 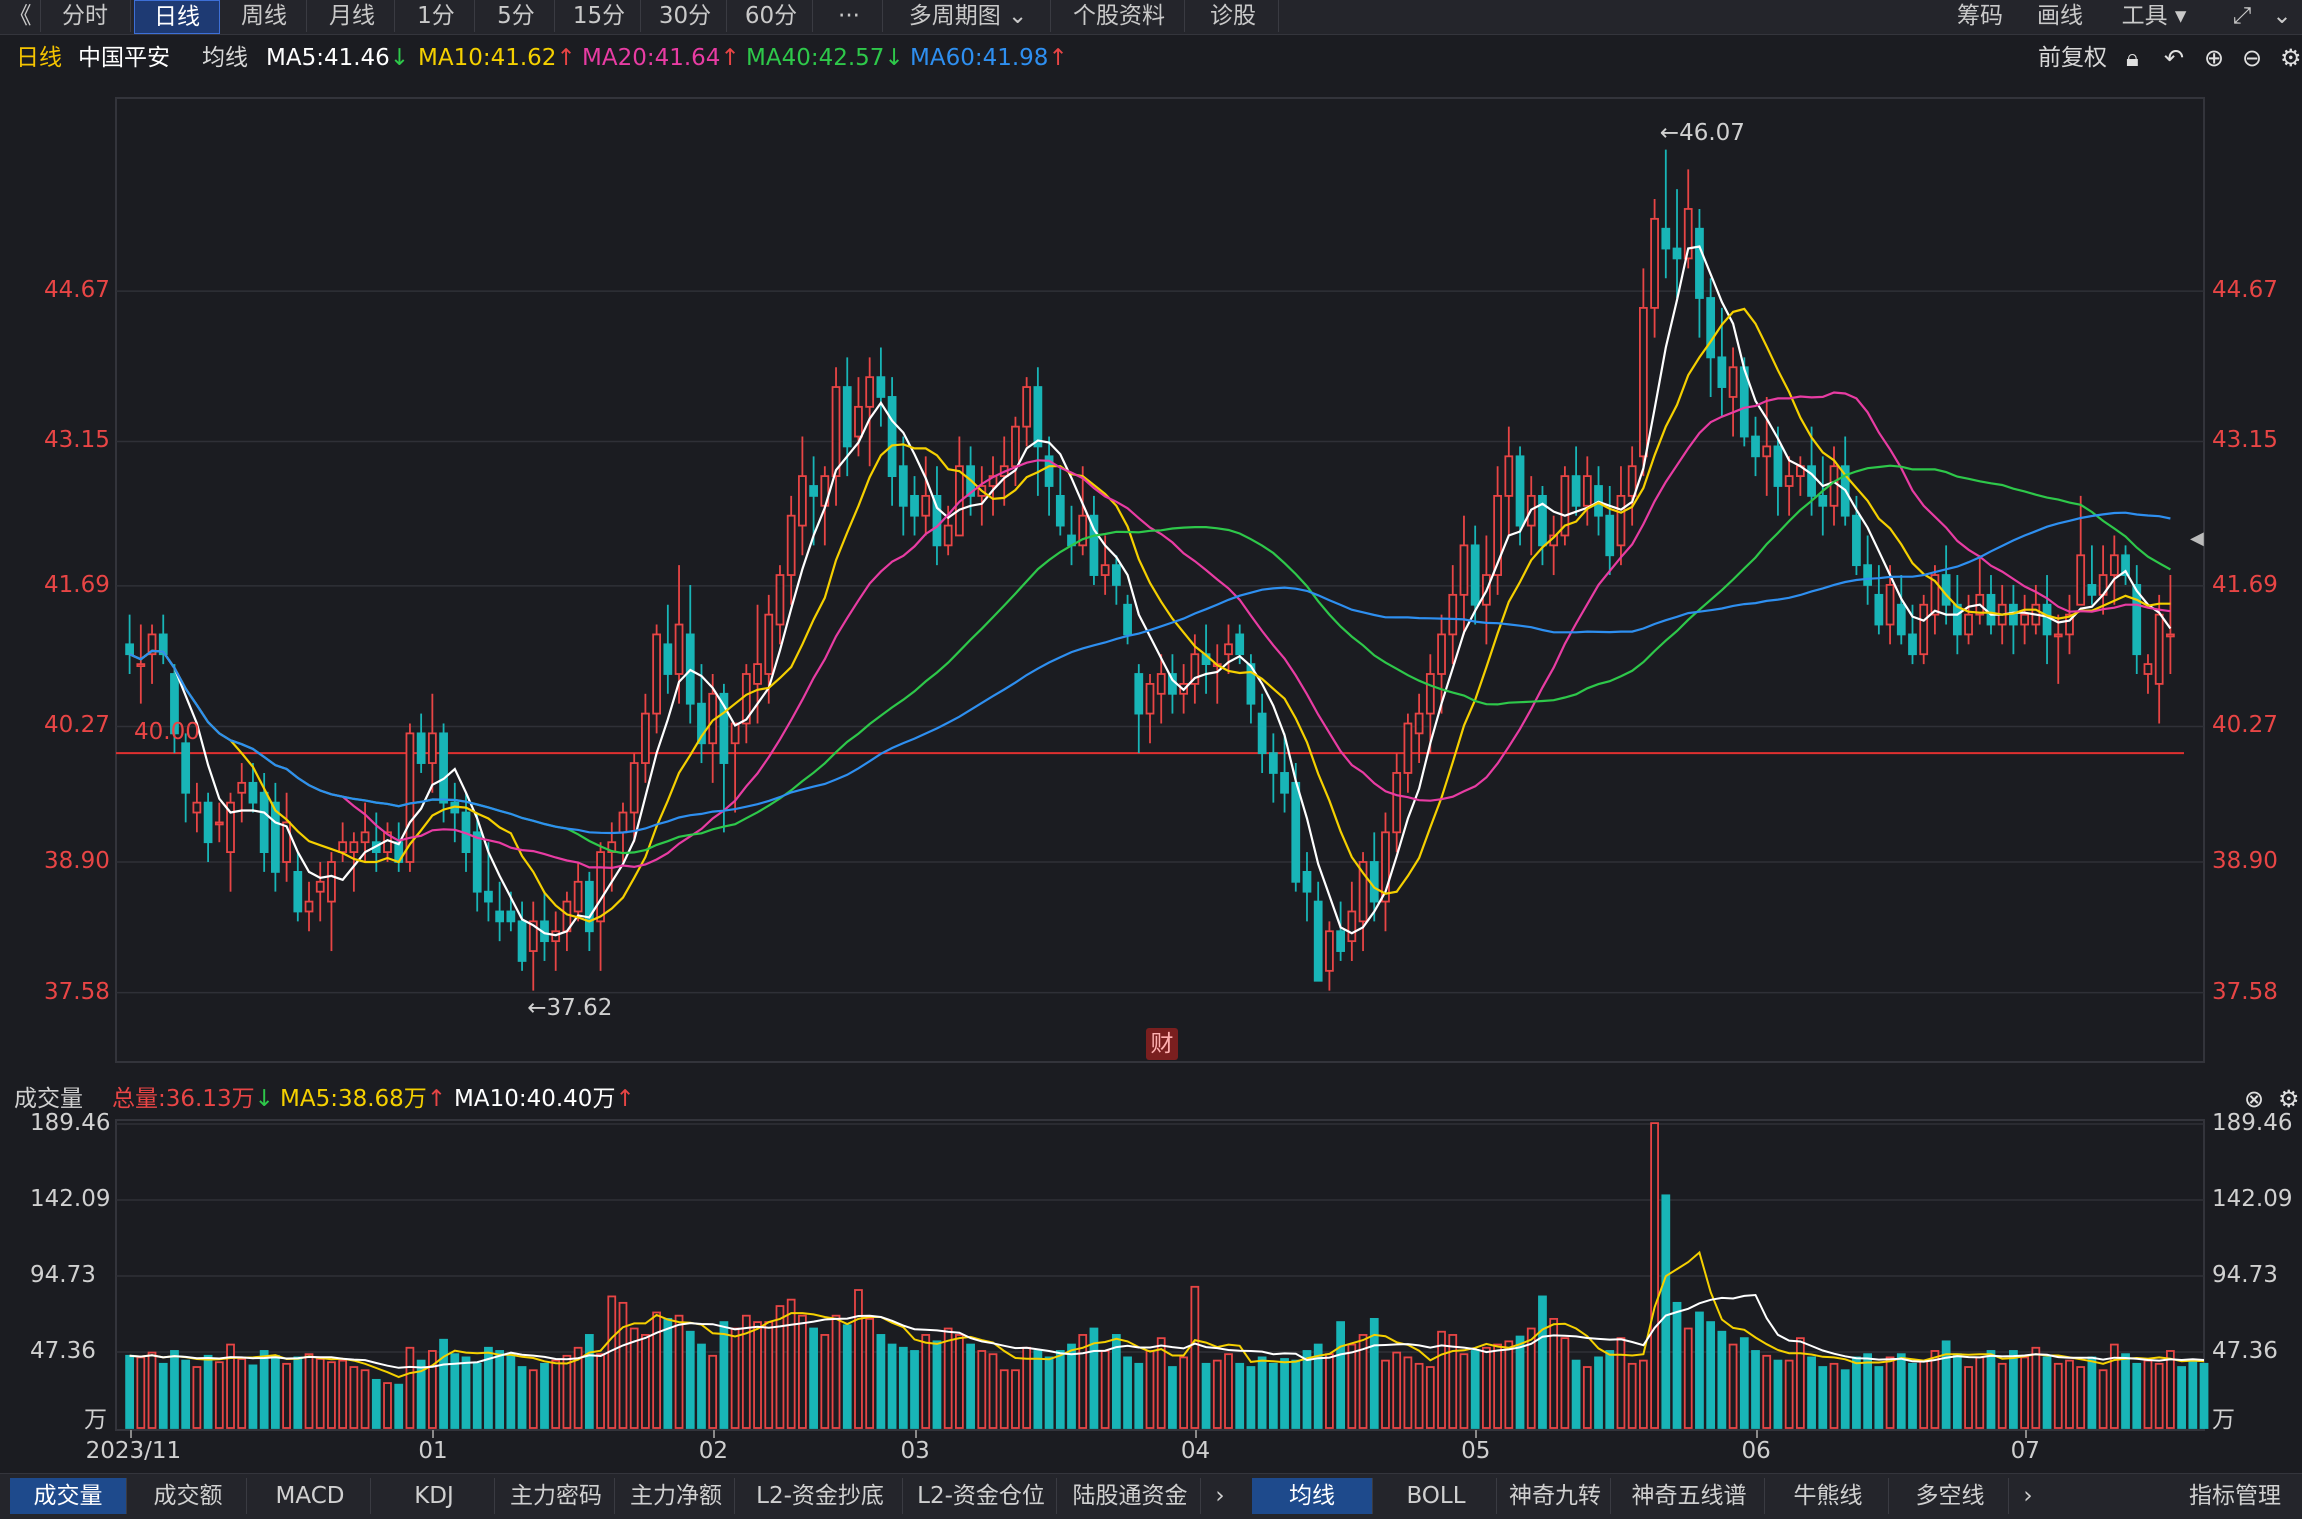 I want to click on undo-icon: ↶, so click(x=2174, y=58).